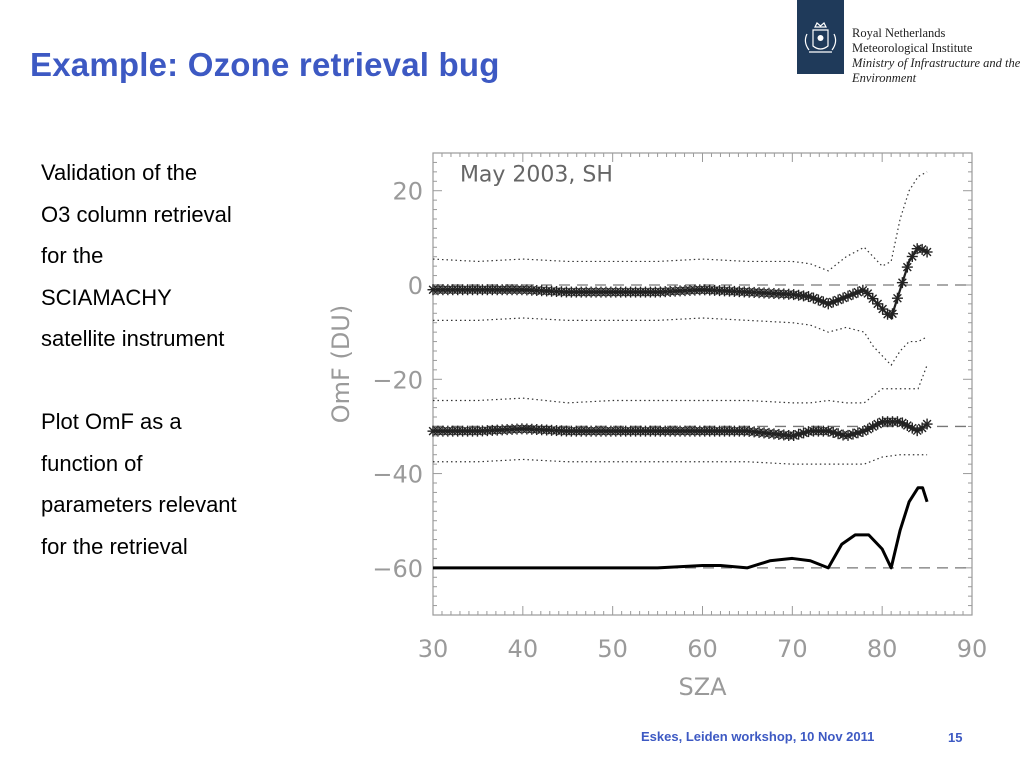  Describe the element at coordinates (884, 78) in the screenshot. I see `logo-line-4: Environment` at that location.